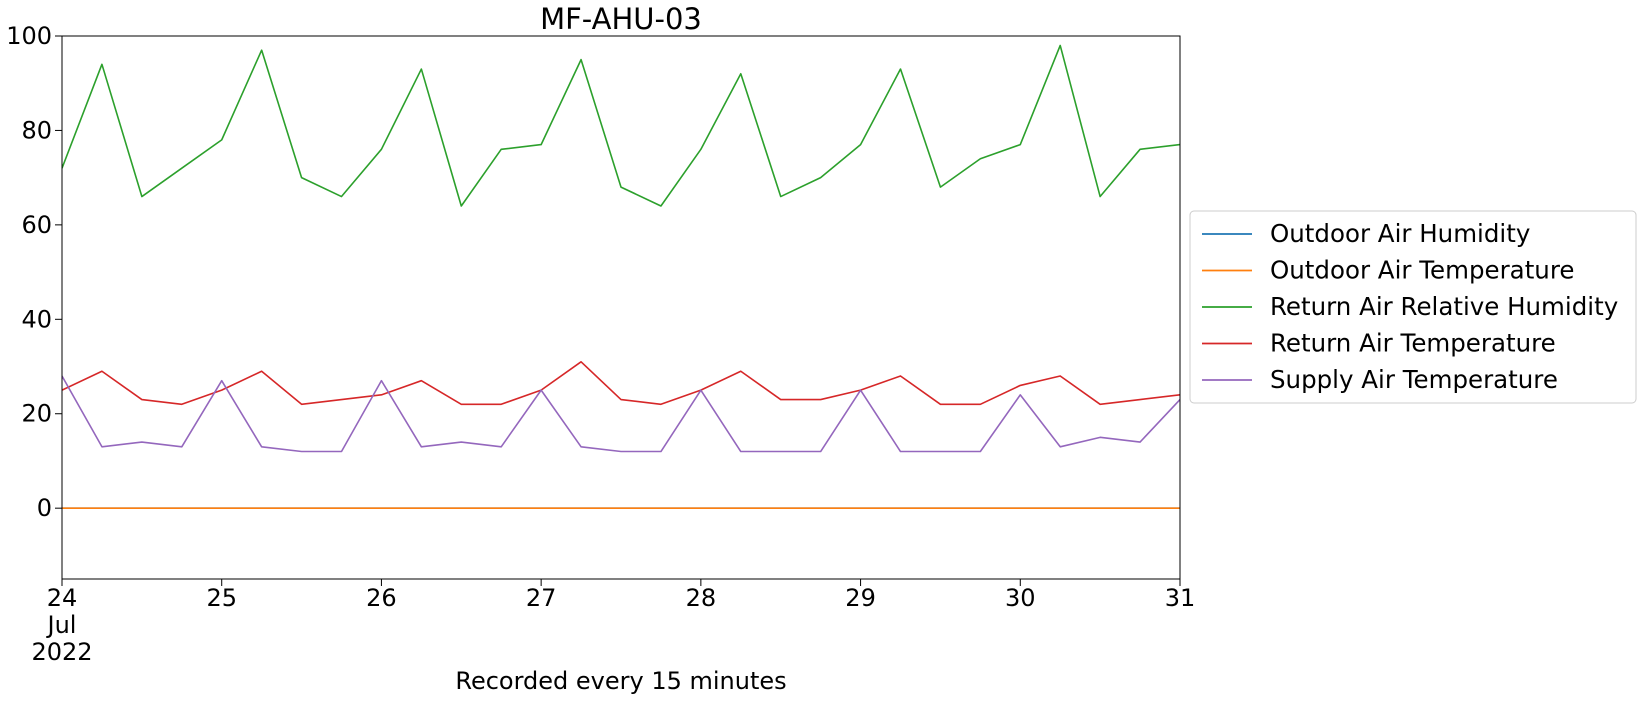  What do you see at coordinates (36, 225) in the screenshot?
I see `y-tick-label: 60` at bounding box center [36, 225].